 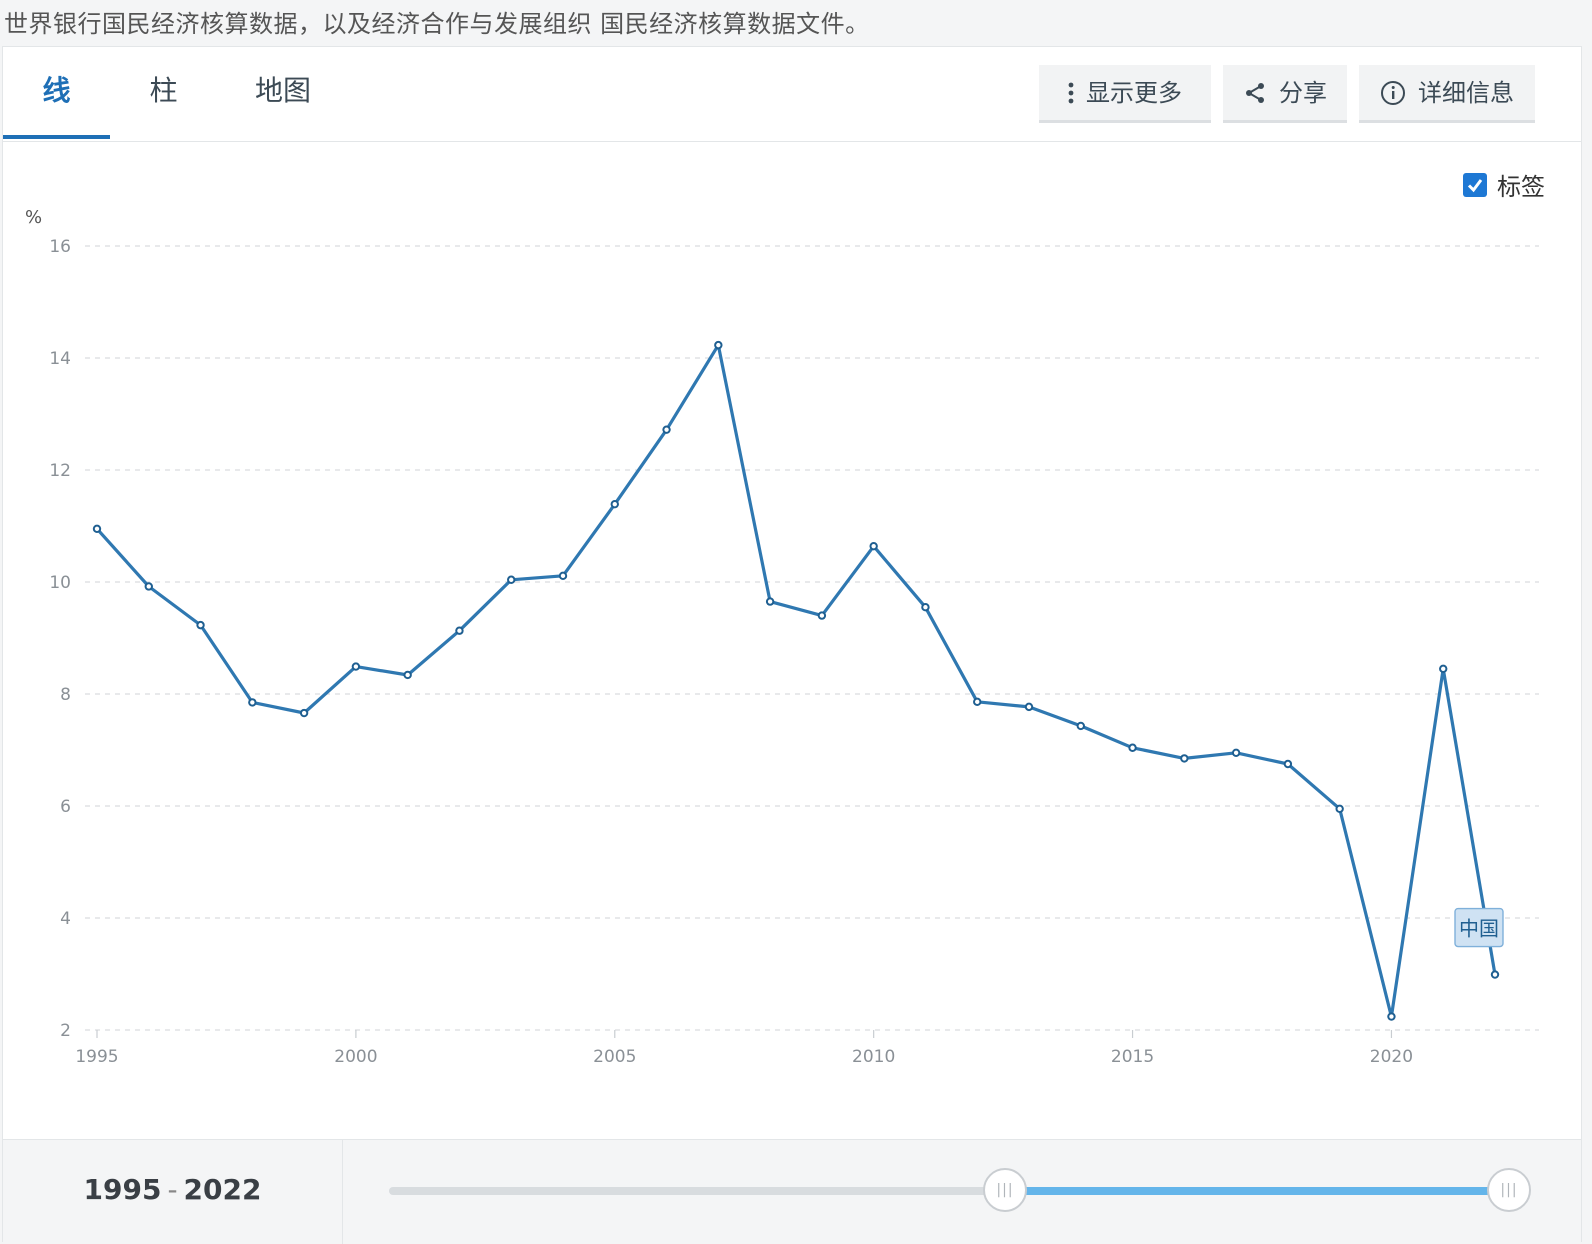 I want to click on series-label: 中国, so click(x=1479, y=929).